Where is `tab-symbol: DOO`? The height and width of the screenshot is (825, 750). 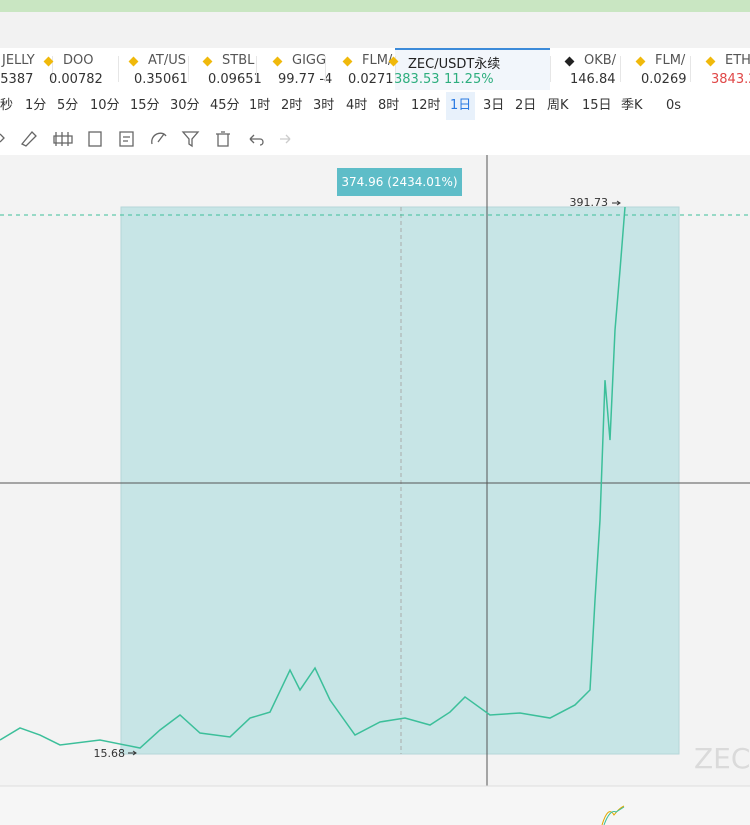 tab-symbol: DOO is located at coordinates (78, 60).